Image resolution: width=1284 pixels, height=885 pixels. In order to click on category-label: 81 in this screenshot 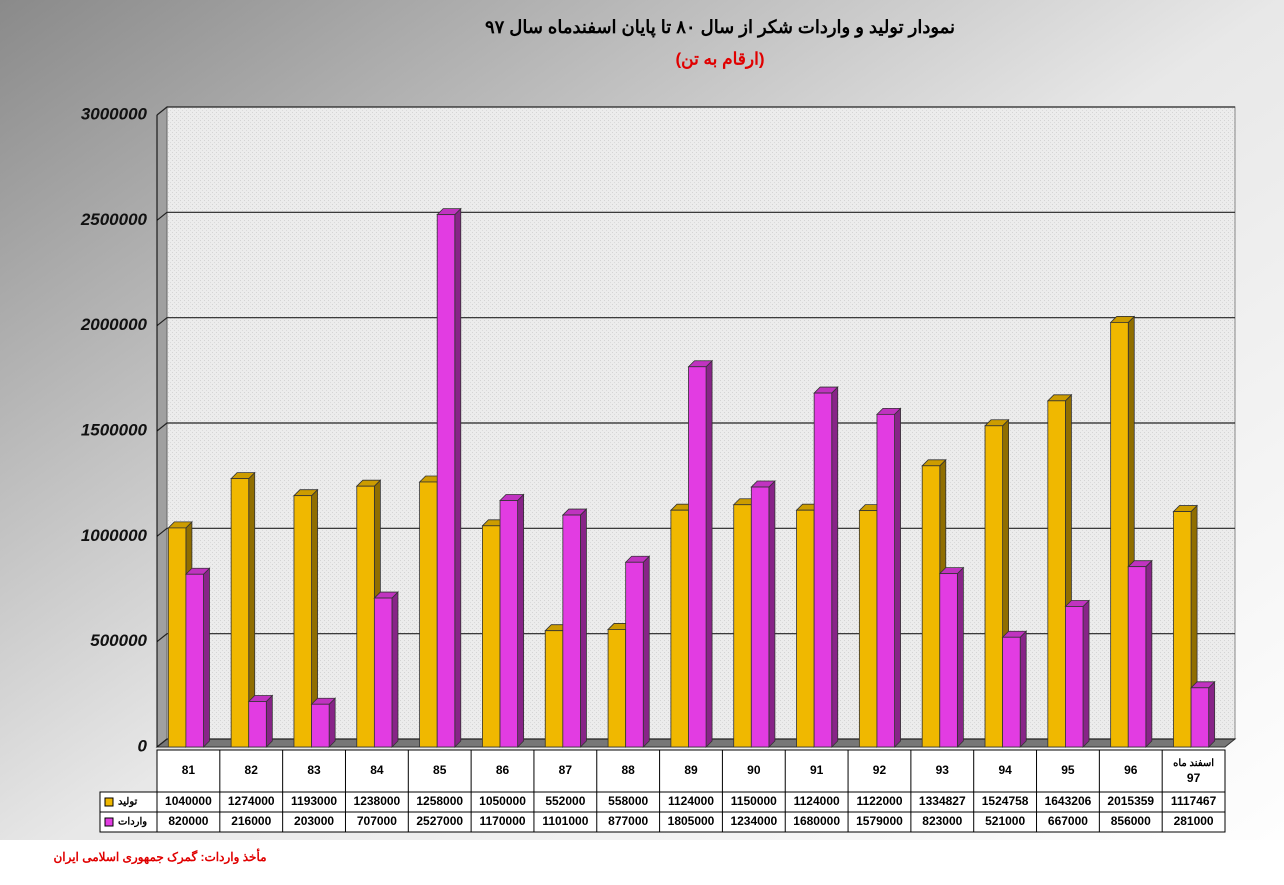, I will do `click(189, 770)`.